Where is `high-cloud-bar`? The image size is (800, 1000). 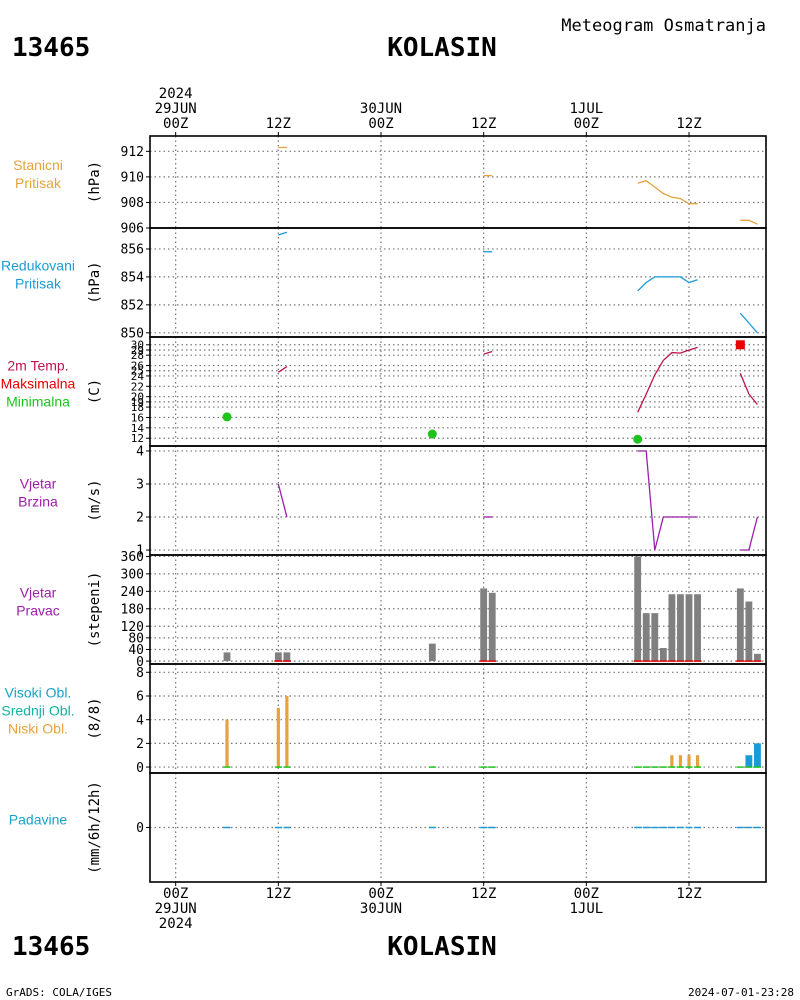 high-cloud-bar is located at coordinates (757, 755).